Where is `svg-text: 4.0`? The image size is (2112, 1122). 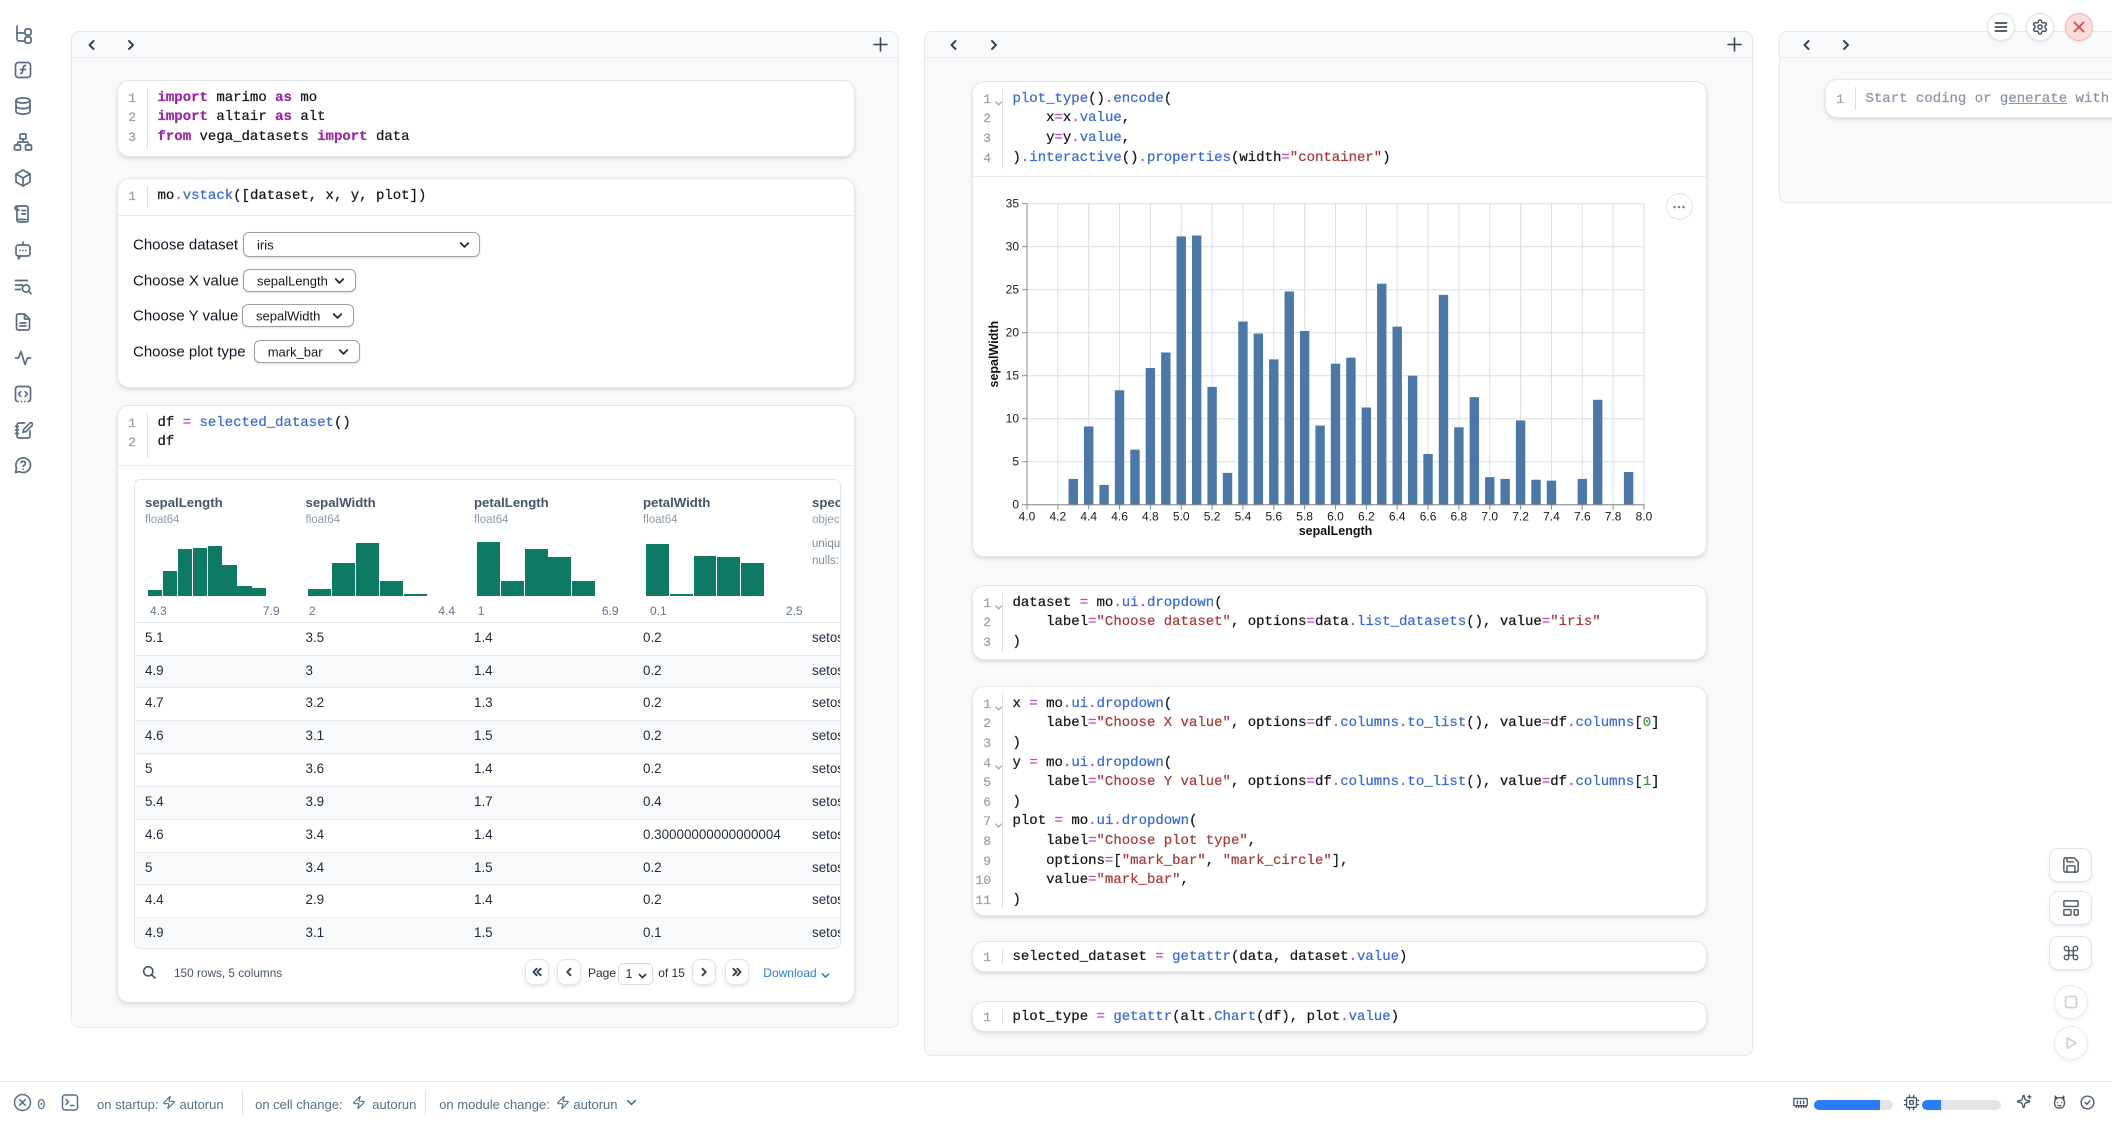
svg-text: 4.0 is located at coordinates (1027, 516).